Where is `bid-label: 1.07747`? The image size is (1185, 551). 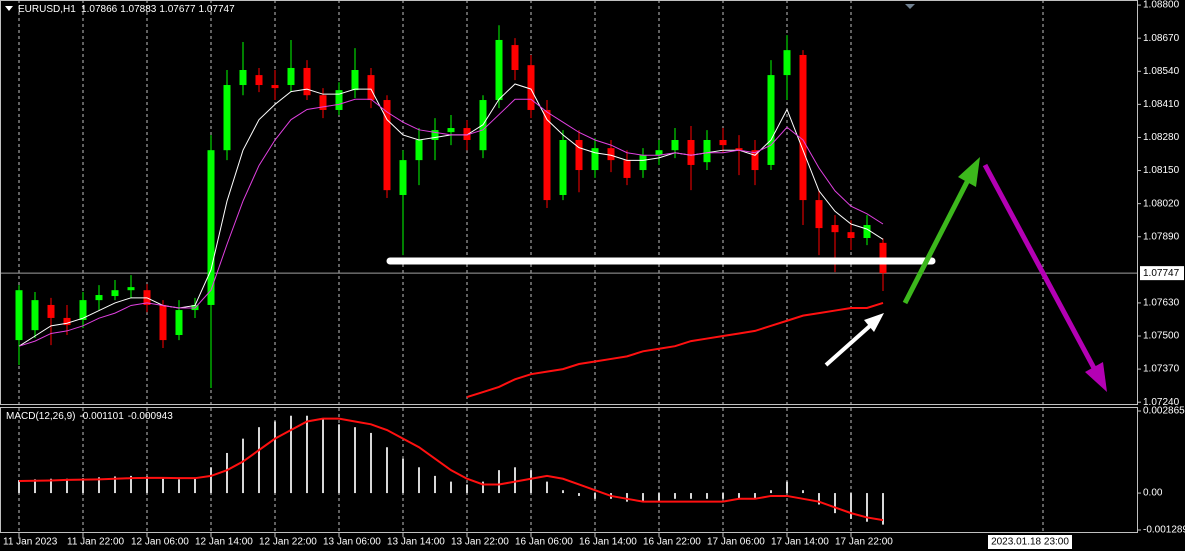
bid-label: 1.07747 is located at coordinates (1161, 273).